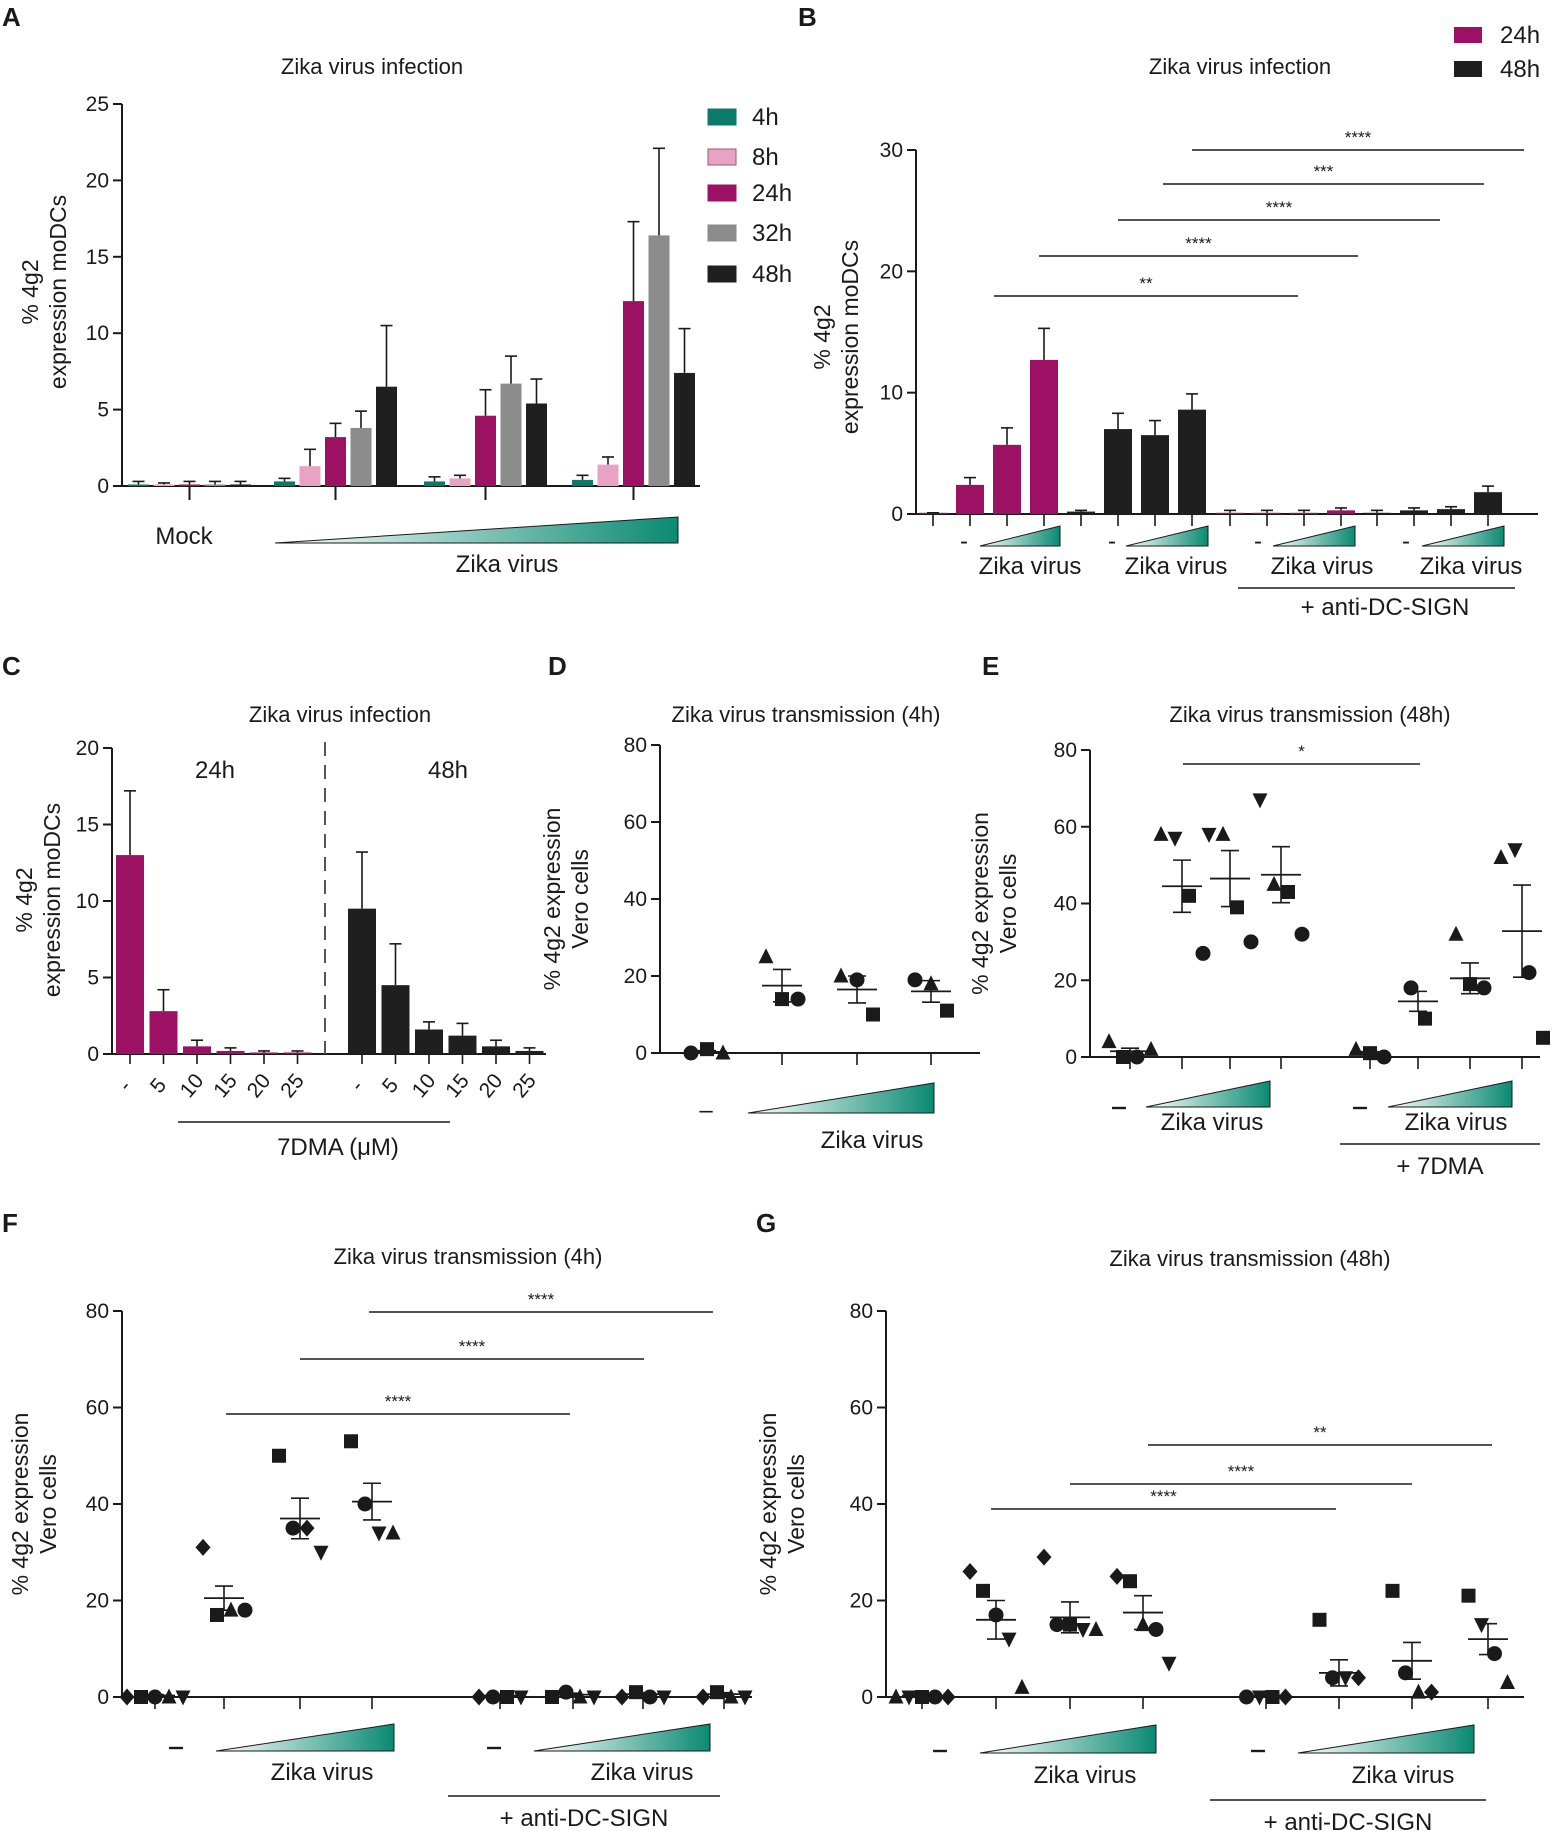 The image size is (1557, 1831). I want to click on panel-b-significance-stars: ****, so click(1198, 243).